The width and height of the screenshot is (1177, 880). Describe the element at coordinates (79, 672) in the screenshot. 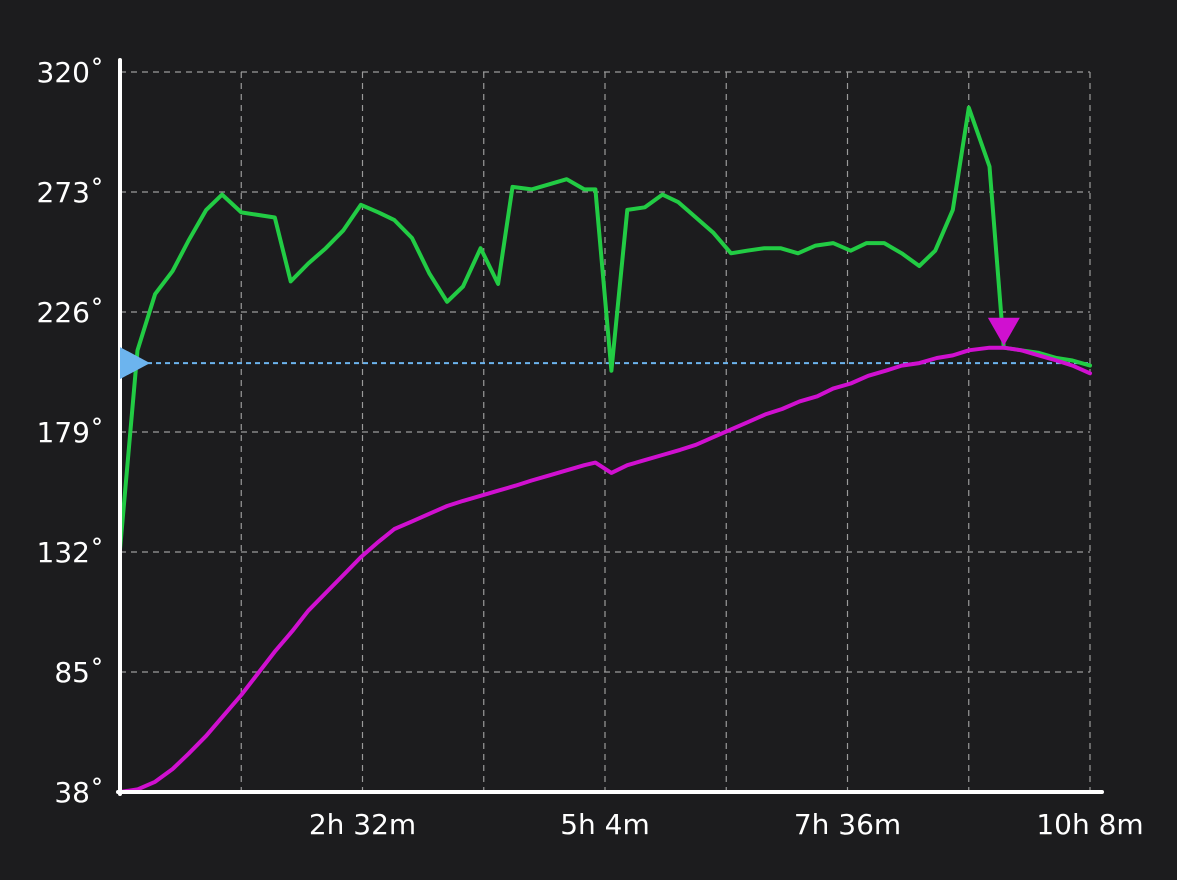

I see `y-tick-label: 85˚` at that location.